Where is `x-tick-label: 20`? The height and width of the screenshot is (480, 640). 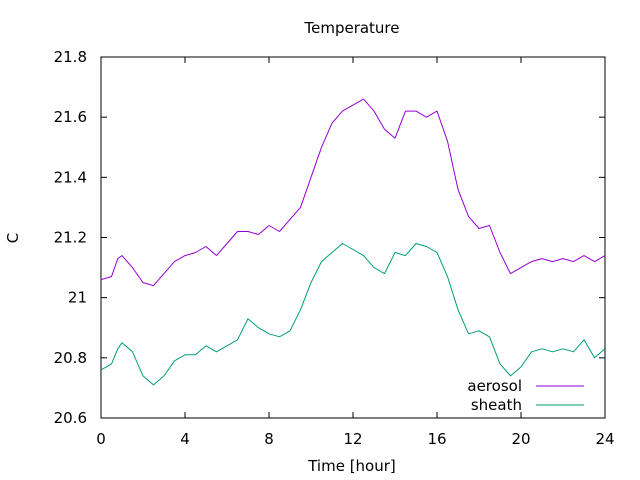
x-tick-label: 20 is located at coordinates (520, 439).